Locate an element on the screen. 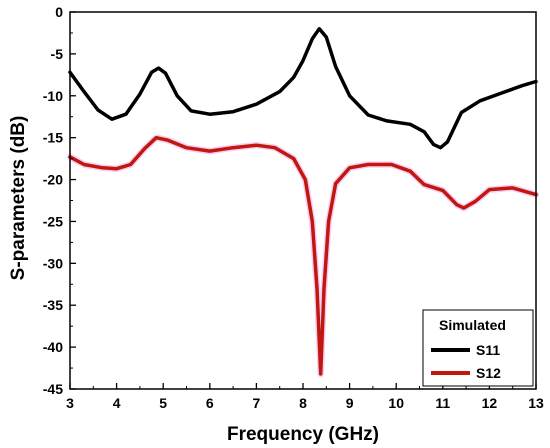 The image size is (550, 448). x-tick-label: 11 is located at coordinates (442, 403).